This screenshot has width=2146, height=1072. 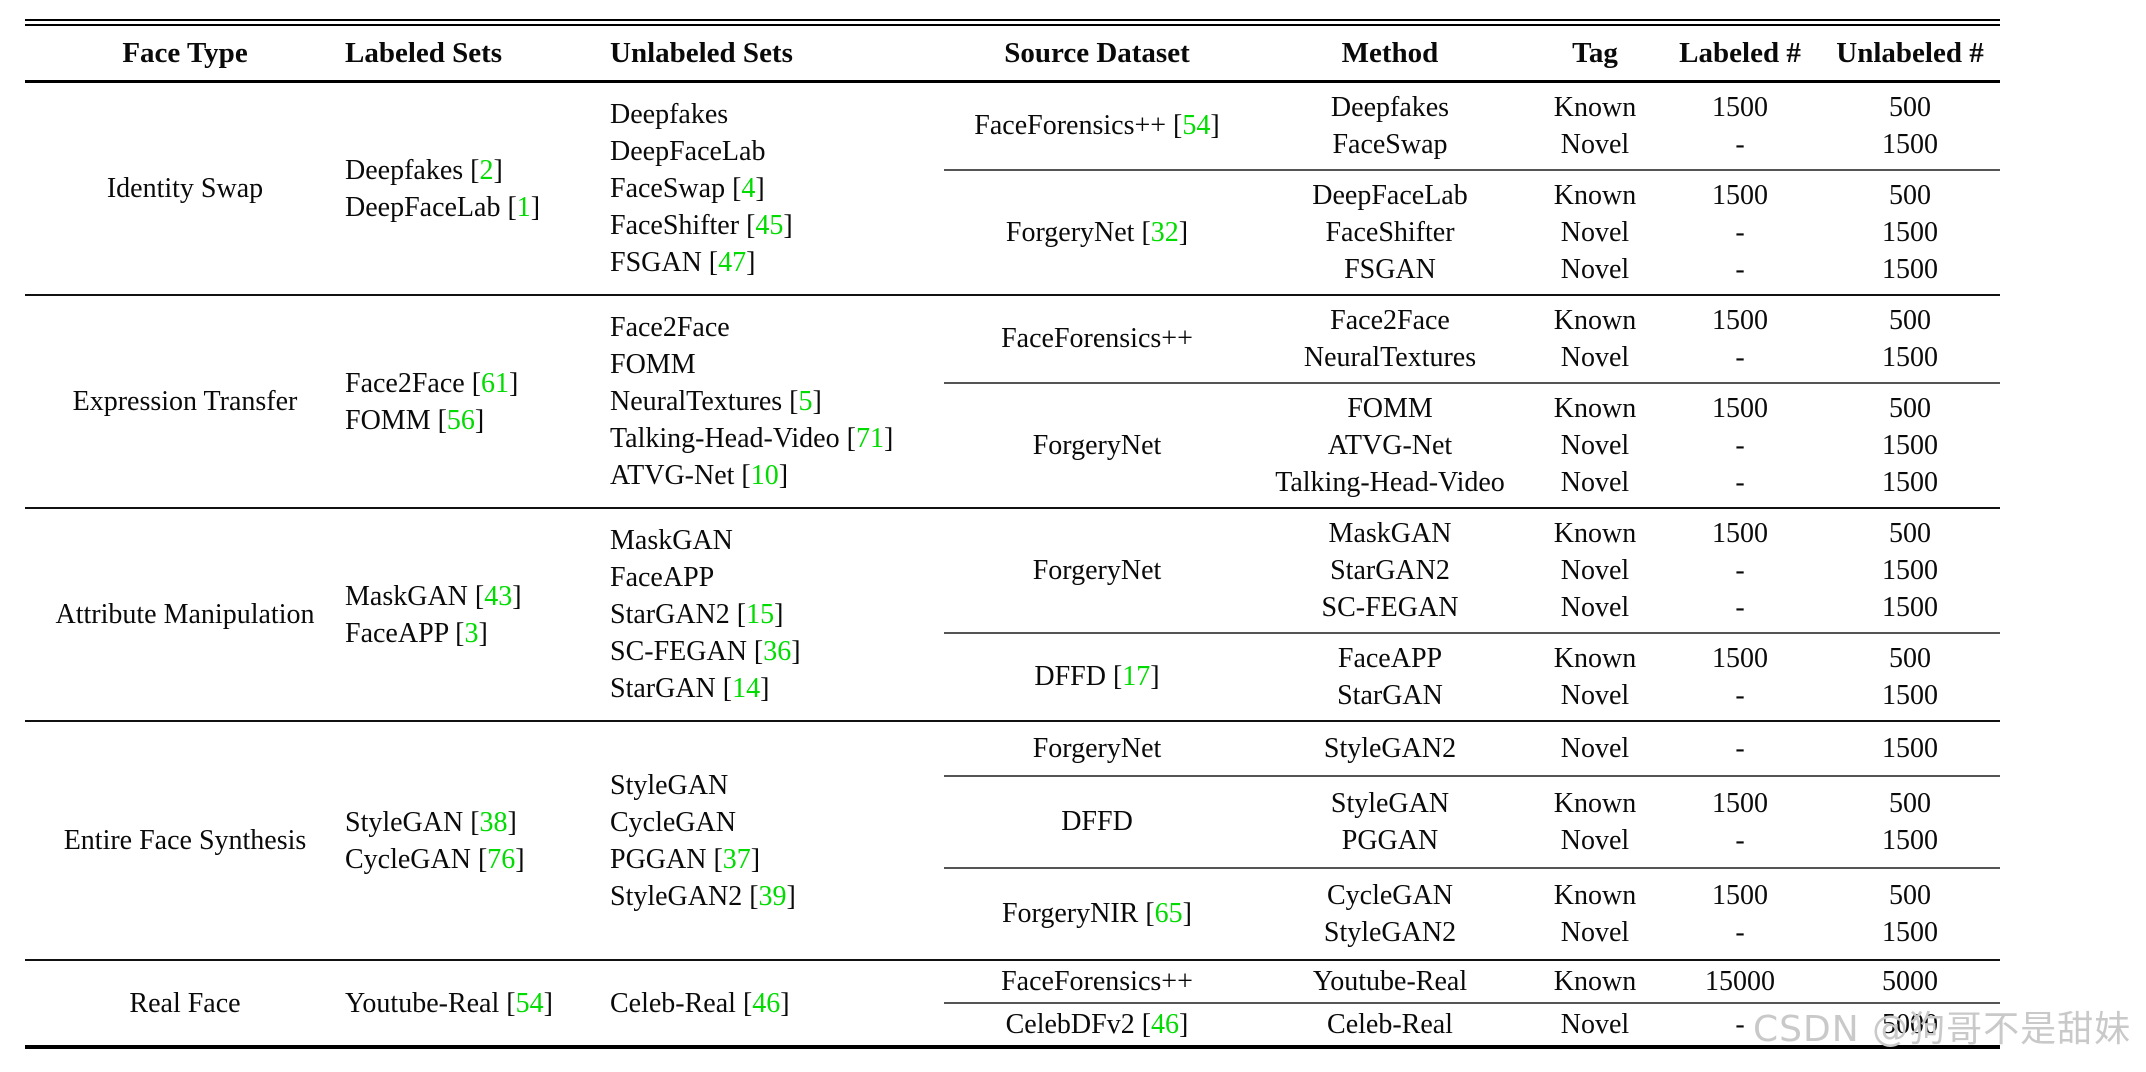 I want to click on method-cell: CycleGAN, so click(x=1390, y=895).